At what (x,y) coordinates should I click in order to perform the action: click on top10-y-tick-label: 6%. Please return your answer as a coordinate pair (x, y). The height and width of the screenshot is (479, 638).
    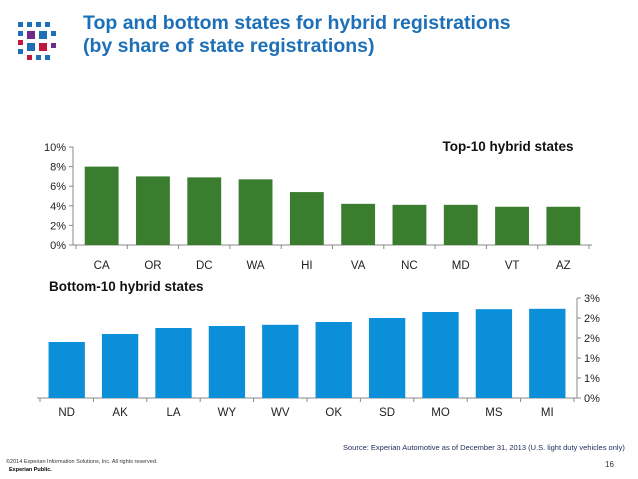
    Looking at the image, I should click on (58, 187).